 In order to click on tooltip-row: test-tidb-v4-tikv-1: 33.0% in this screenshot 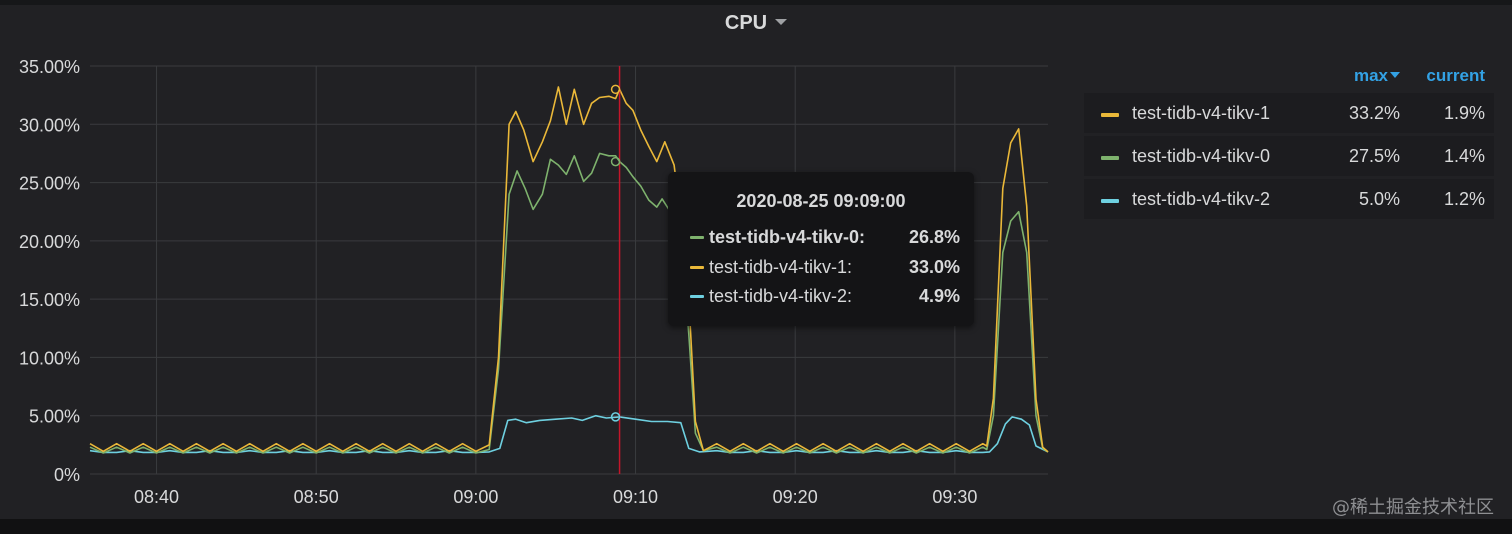, I will do `click(825, 267)`.